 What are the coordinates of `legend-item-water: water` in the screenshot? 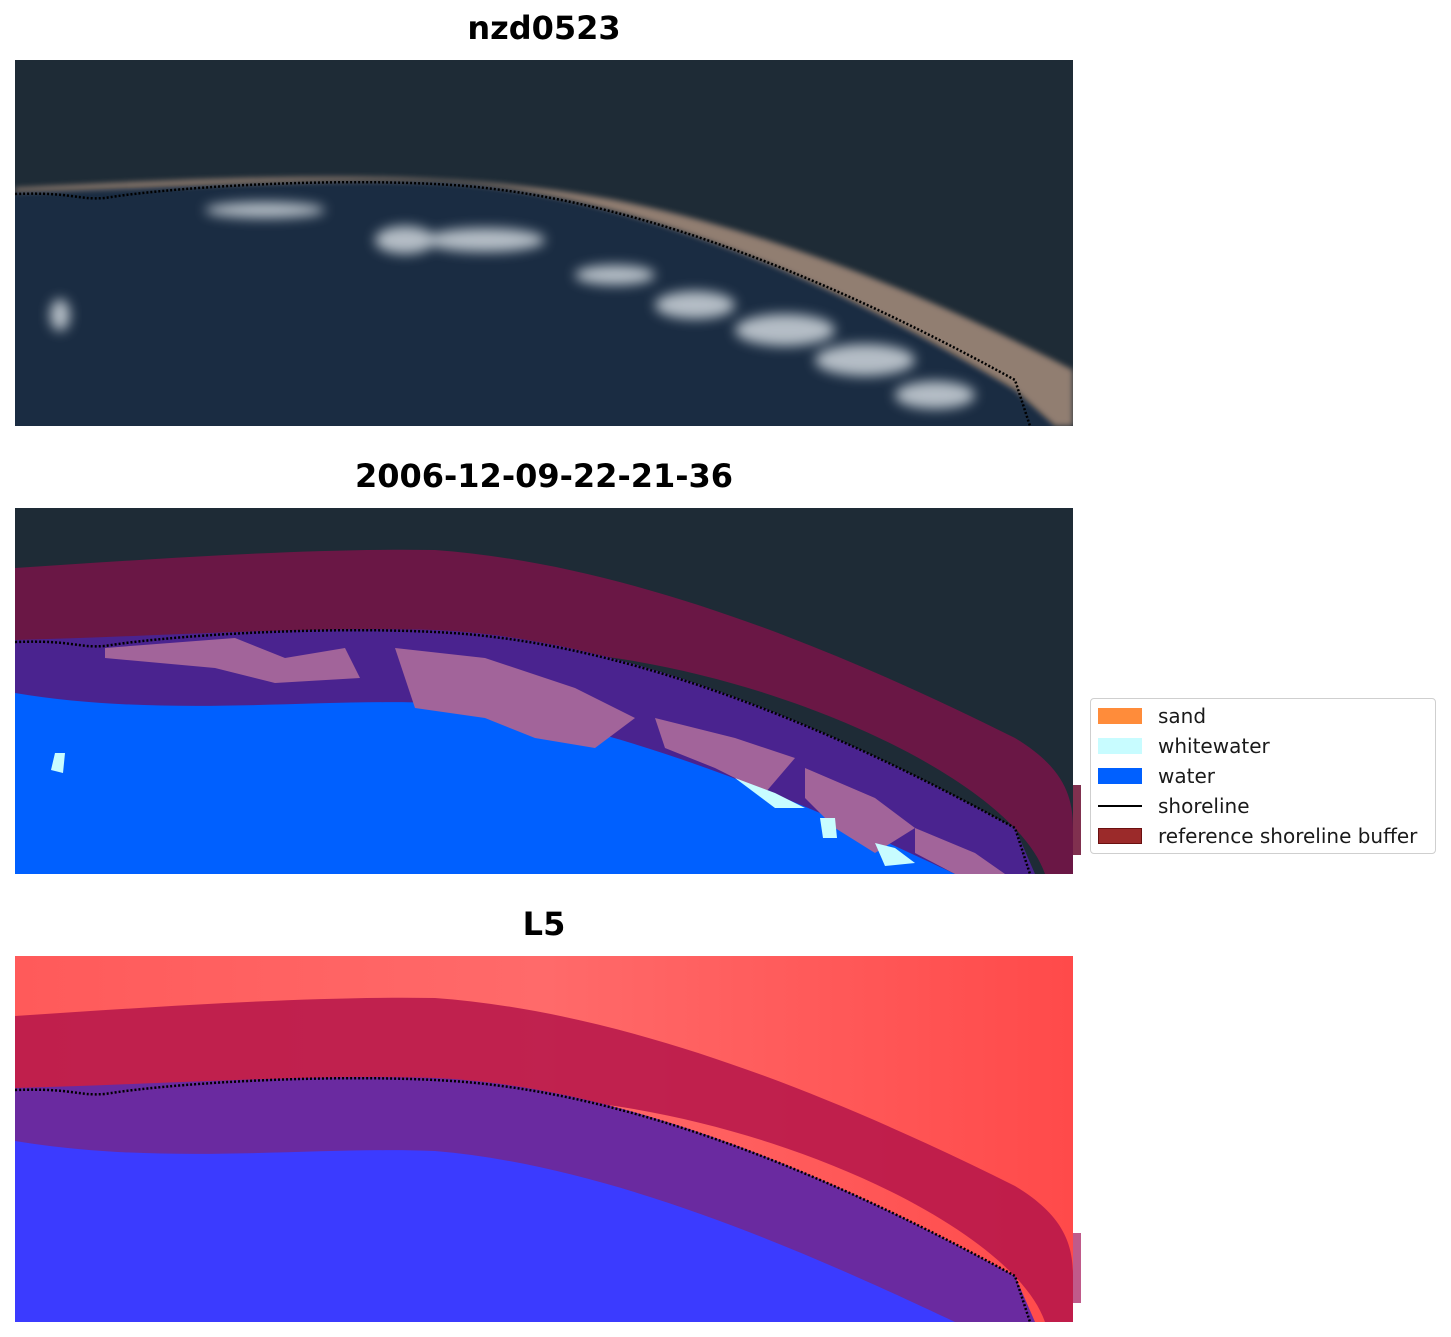 It's located at (1156, 776).